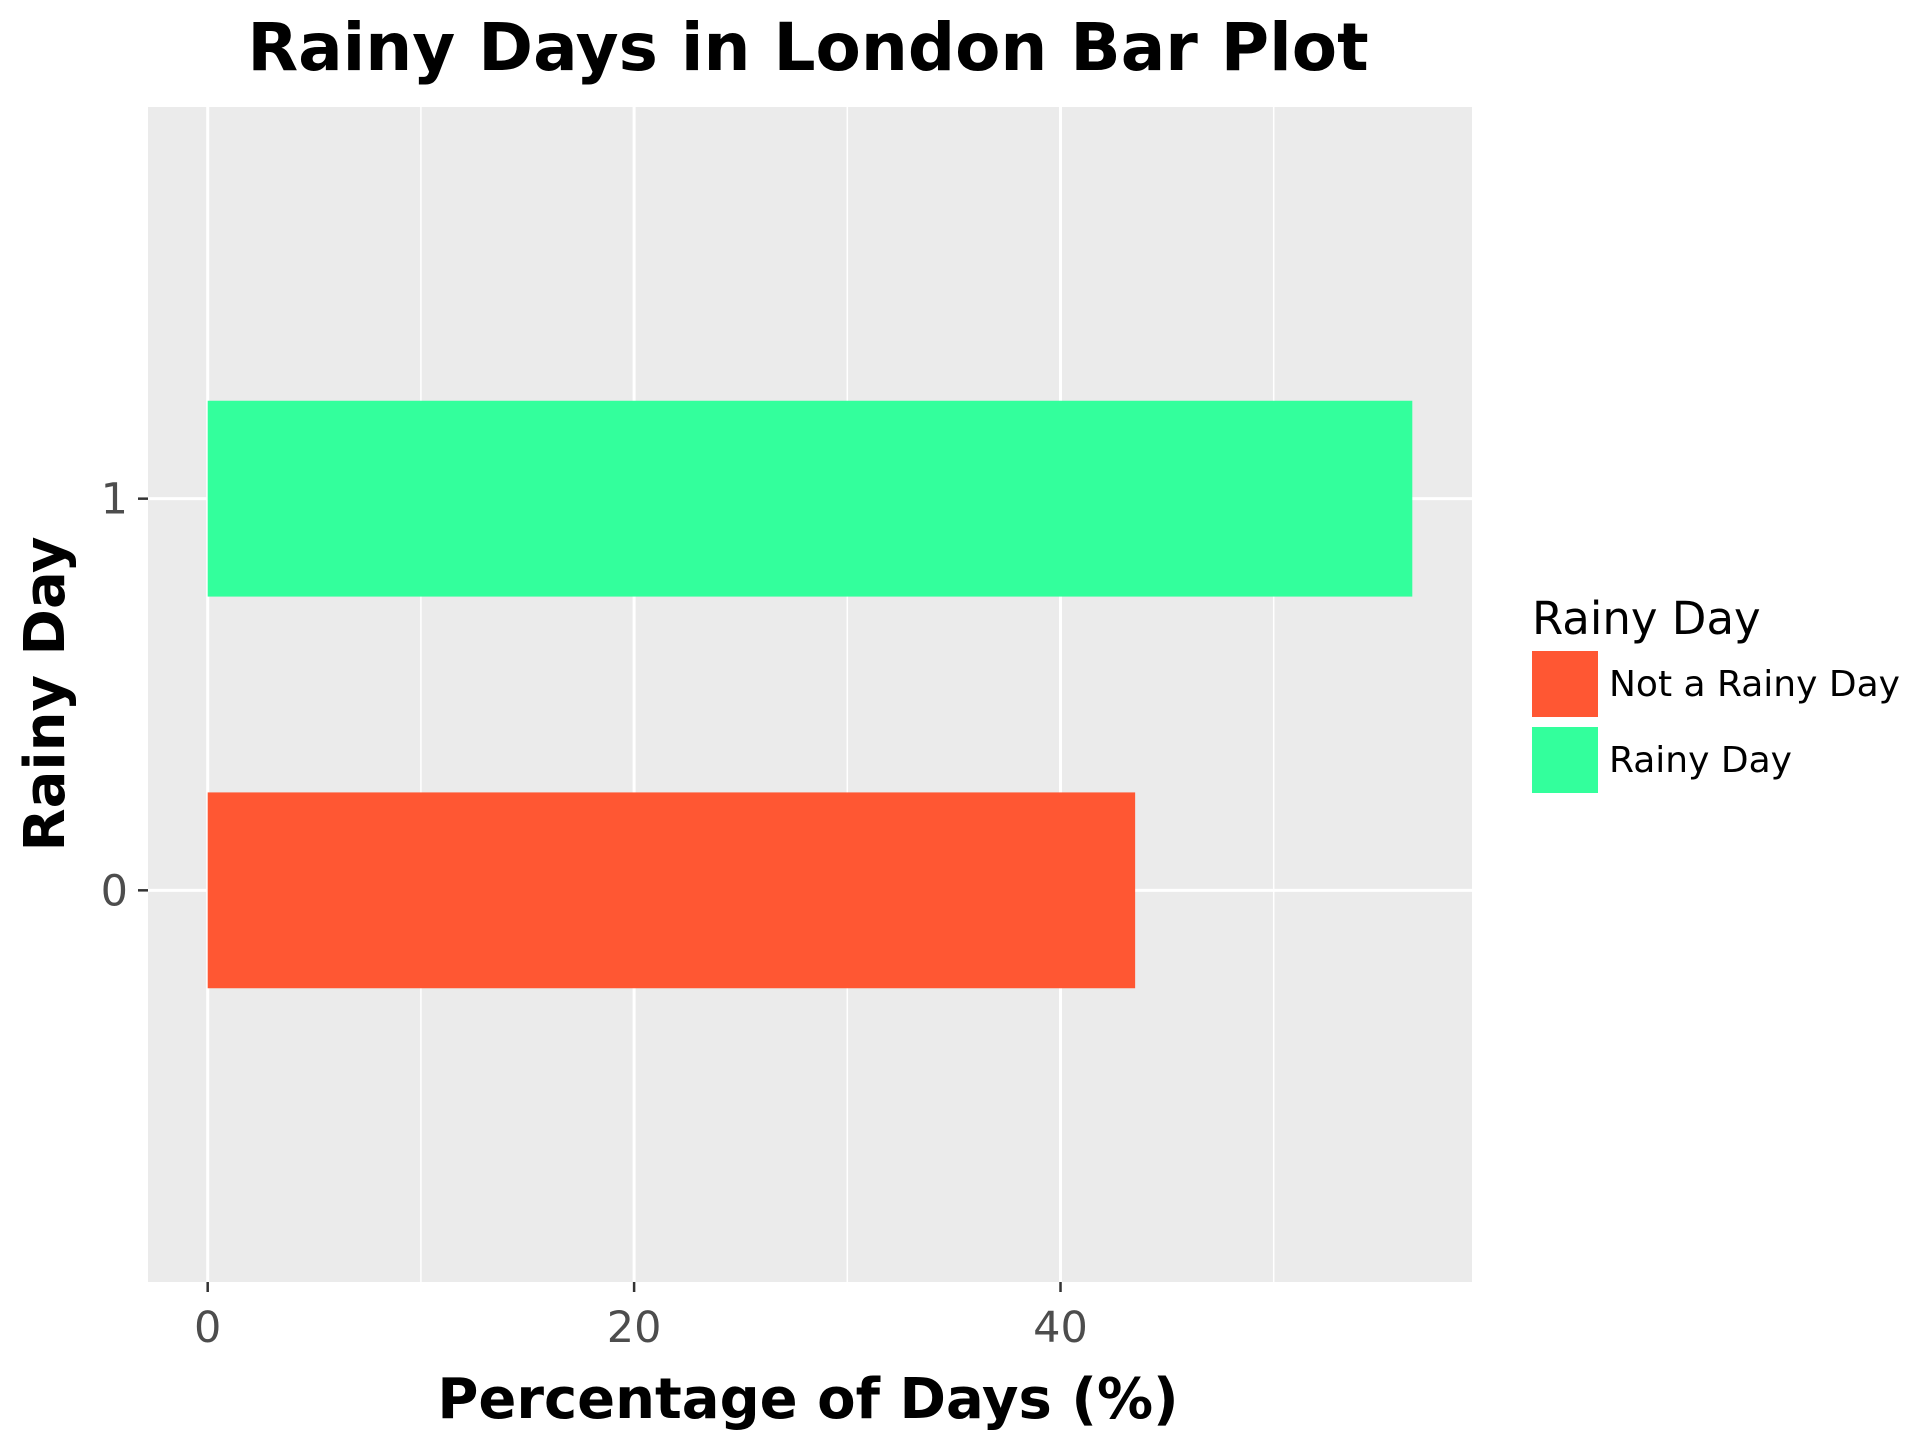 The image size is (1920, 1440). Describe the element at coordinates (807, 1399) in the screenshot. I see `x-axis-title: Percentage of Days (%)` at that location.